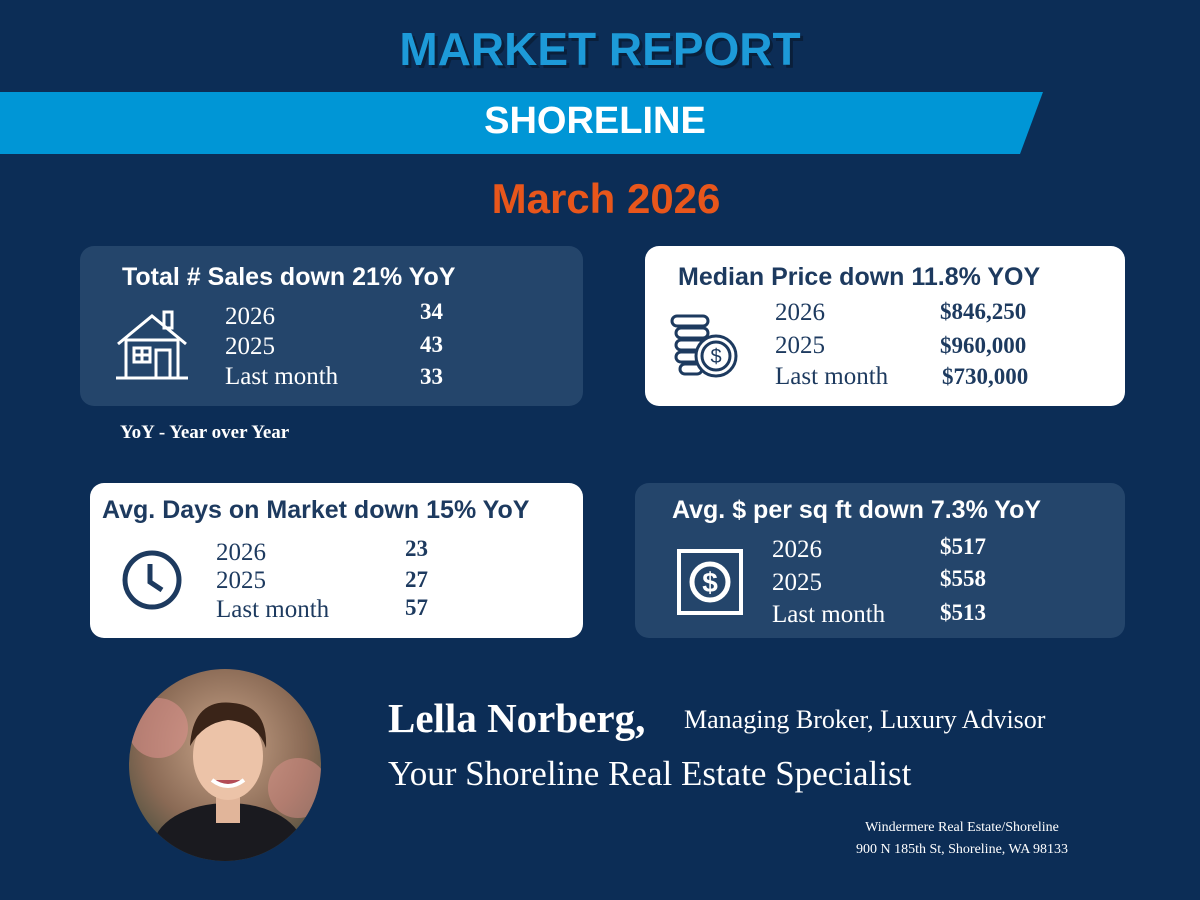 The image size is (1200, 900). Describe the element at coordinates (963, 578) in the screenshot. I see `row-value: $558` at that location.